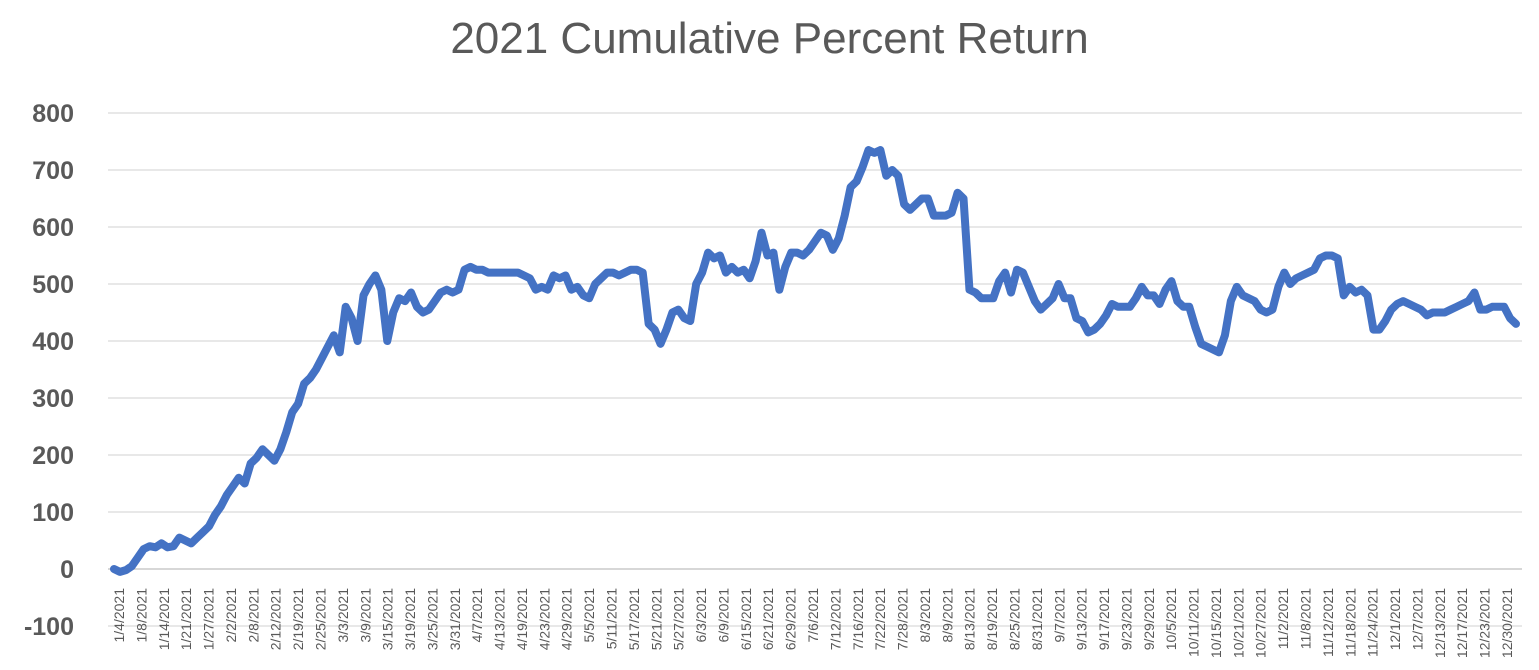  Describe the element at coordinates (231, 615) in the screenshot. I see `x-tick-label: 2/2/2021` at that location.